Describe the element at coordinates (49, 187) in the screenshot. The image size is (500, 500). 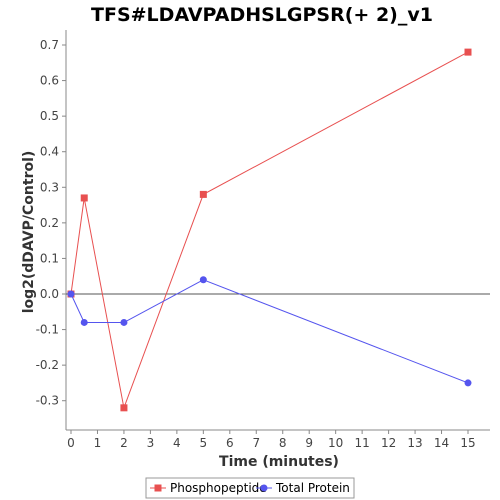
I see `y-tick-label: 0.3` at that location.